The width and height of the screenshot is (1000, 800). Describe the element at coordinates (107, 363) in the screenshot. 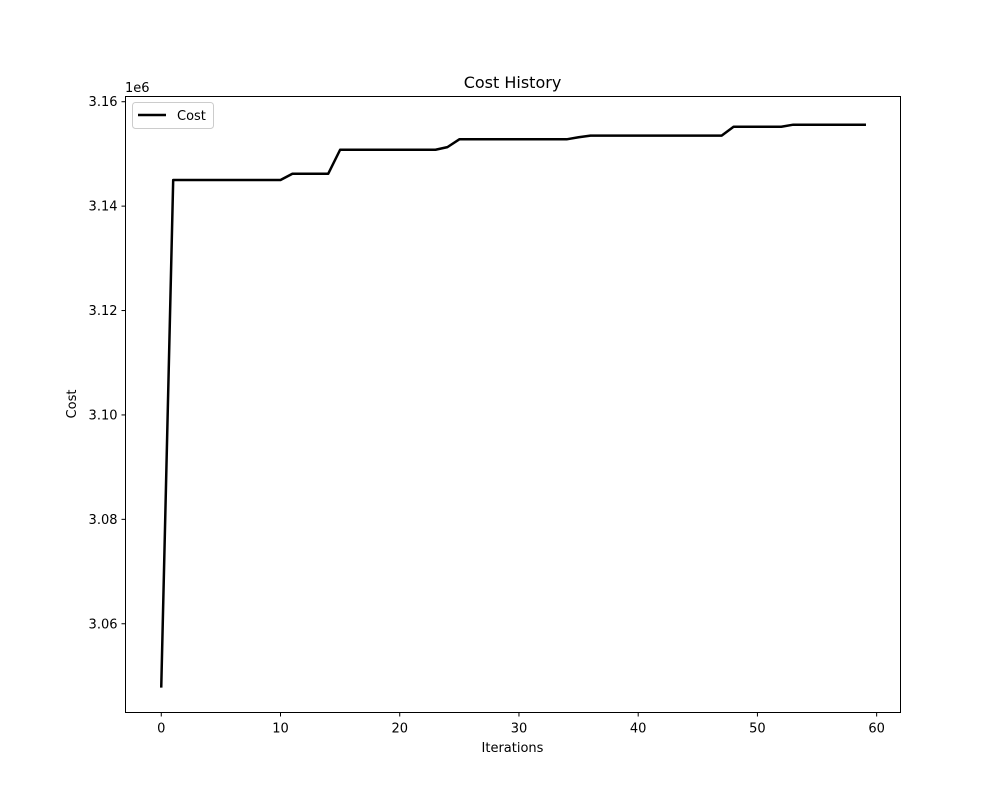

I see `y-axis-ticks: 3.06 3.08 3.10 3.12 3.14 3.16` at that location.